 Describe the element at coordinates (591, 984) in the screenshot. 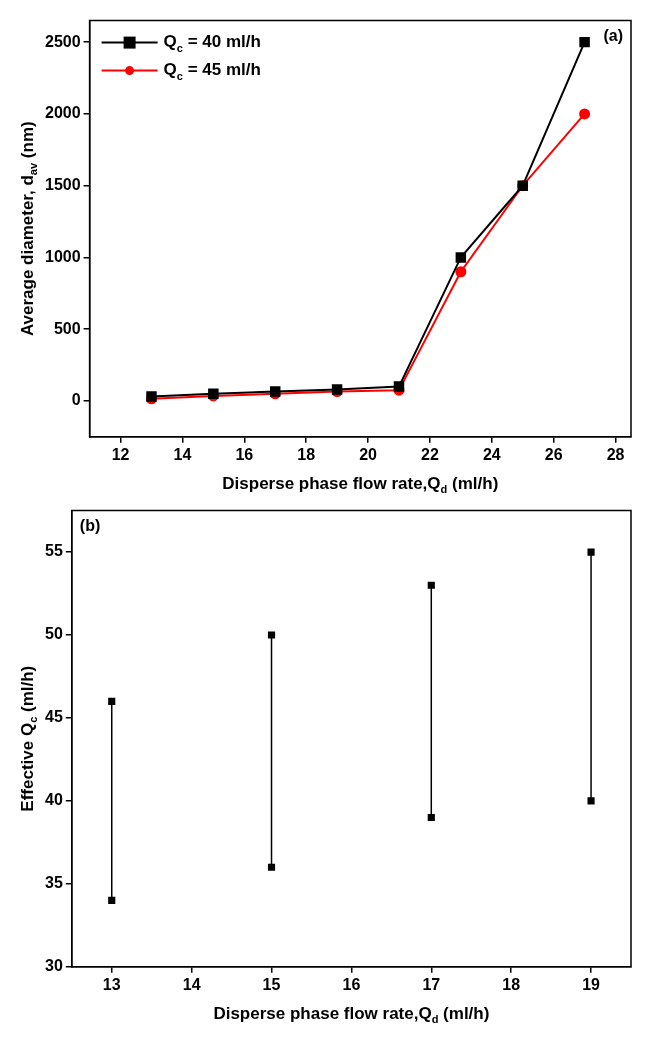

I see `x-tick-label: 19` at that location.